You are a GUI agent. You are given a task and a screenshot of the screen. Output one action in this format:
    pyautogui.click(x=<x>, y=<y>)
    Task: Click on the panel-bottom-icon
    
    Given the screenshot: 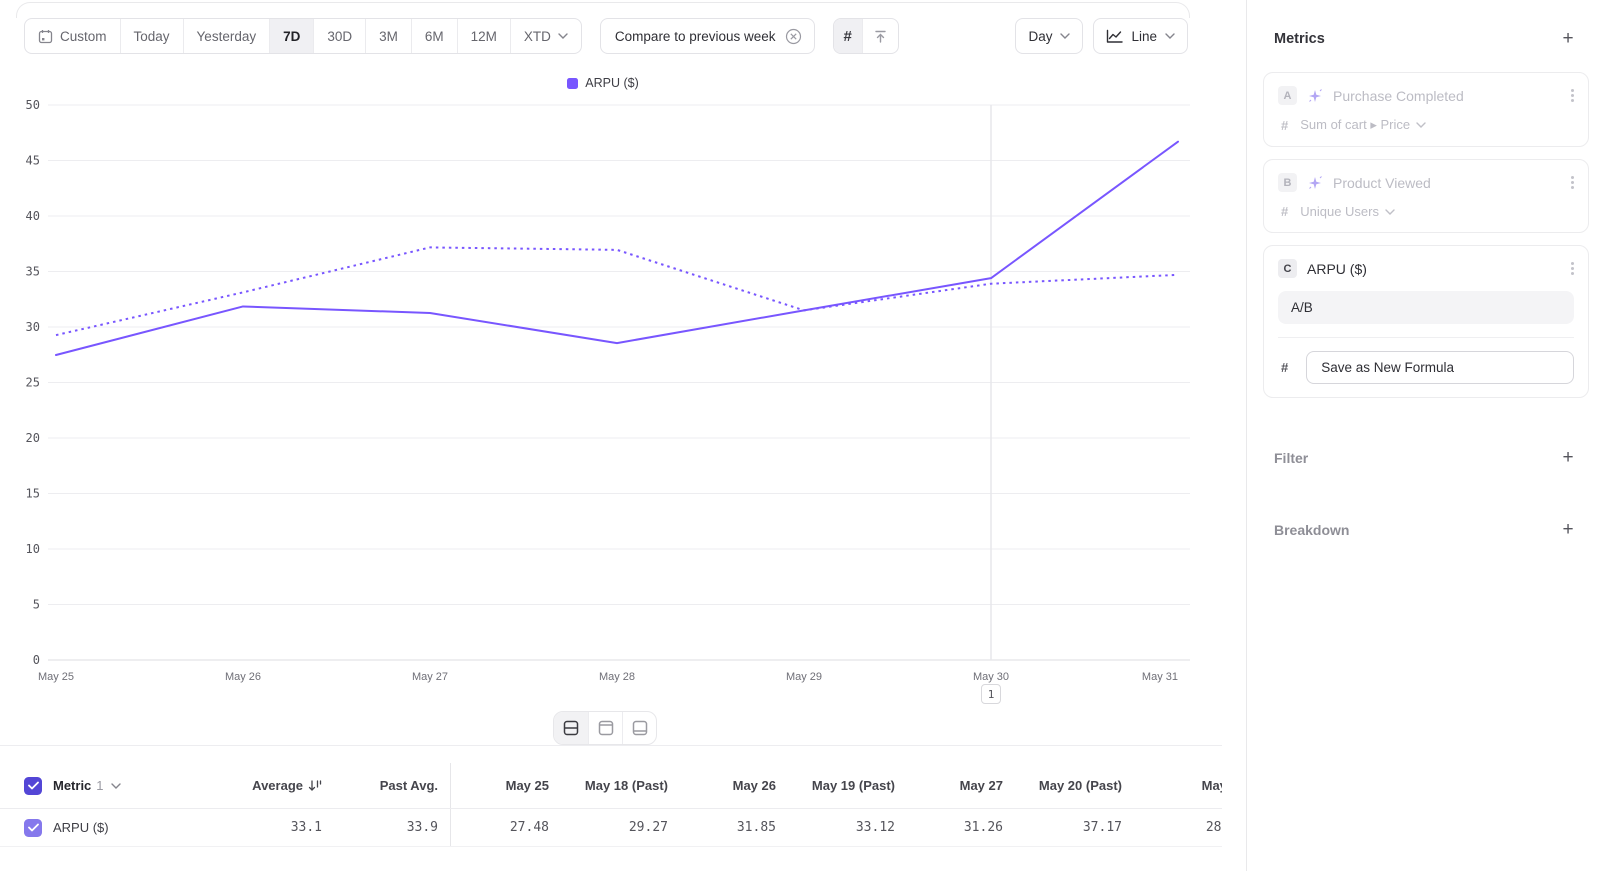 What is the action you would take?
    pyautogui.click(x=639, y=728)
    